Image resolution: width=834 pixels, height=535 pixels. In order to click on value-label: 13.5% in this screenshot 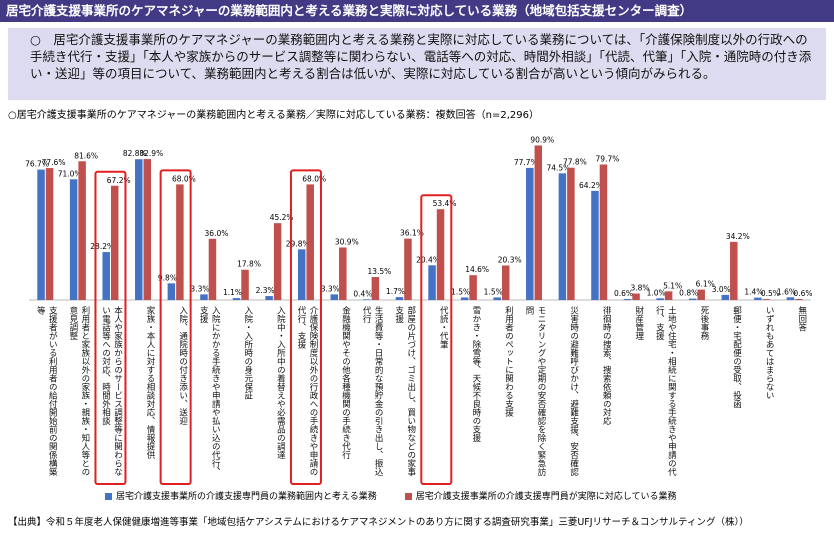, I will do `click(379, 271)`.